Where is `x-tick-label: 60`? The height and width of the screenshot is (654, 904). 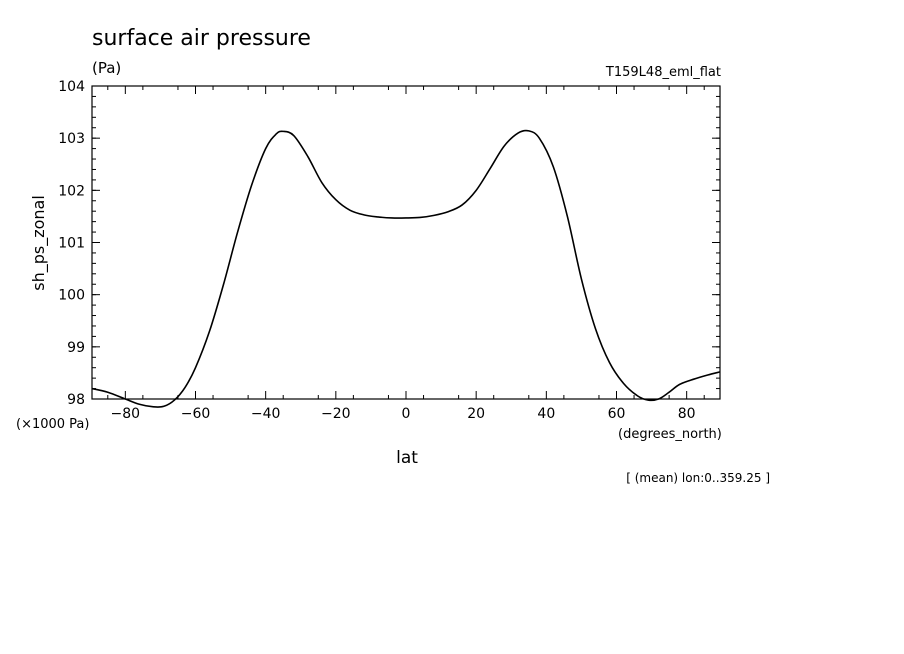
x-tick-label: 60 is located at coordinates (617, 414).